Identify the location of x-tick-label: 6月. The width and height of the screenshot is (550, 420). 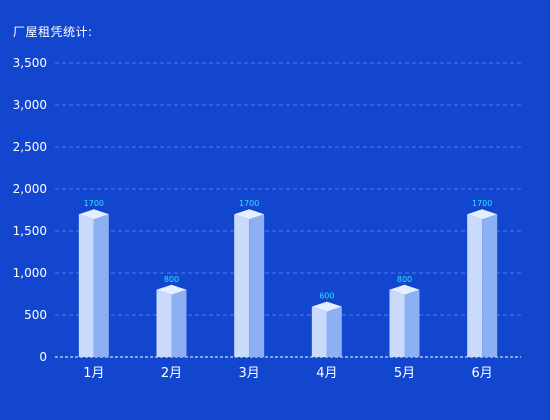
(482, 373).